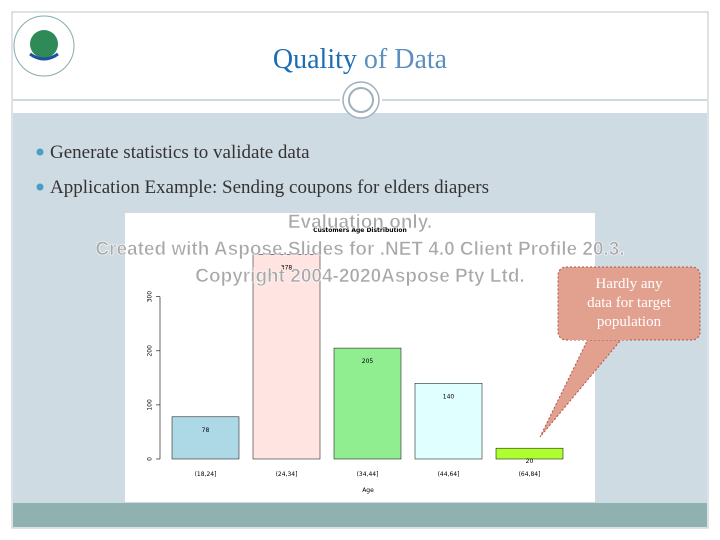  Describe the element at coordinates (361, 100) in the screenshot. I see `ornament` at that location.